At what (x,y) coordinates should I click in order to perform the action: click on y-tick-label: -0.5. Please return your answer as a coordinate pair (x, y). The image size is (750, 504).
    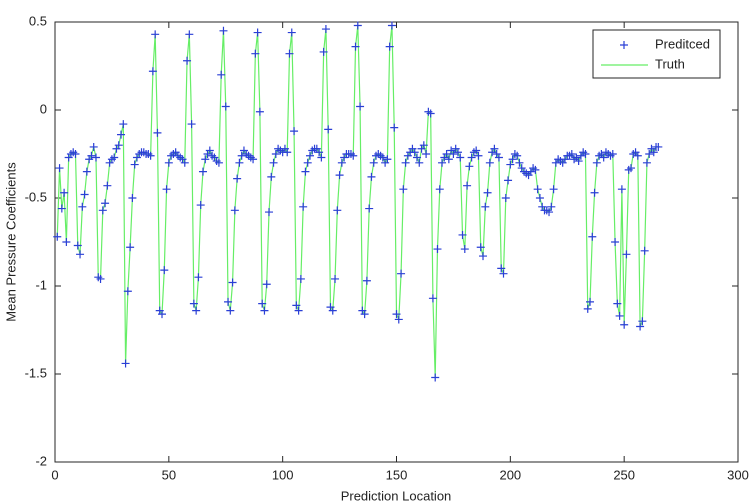
    Looking at the image, I should click on (36, 196).